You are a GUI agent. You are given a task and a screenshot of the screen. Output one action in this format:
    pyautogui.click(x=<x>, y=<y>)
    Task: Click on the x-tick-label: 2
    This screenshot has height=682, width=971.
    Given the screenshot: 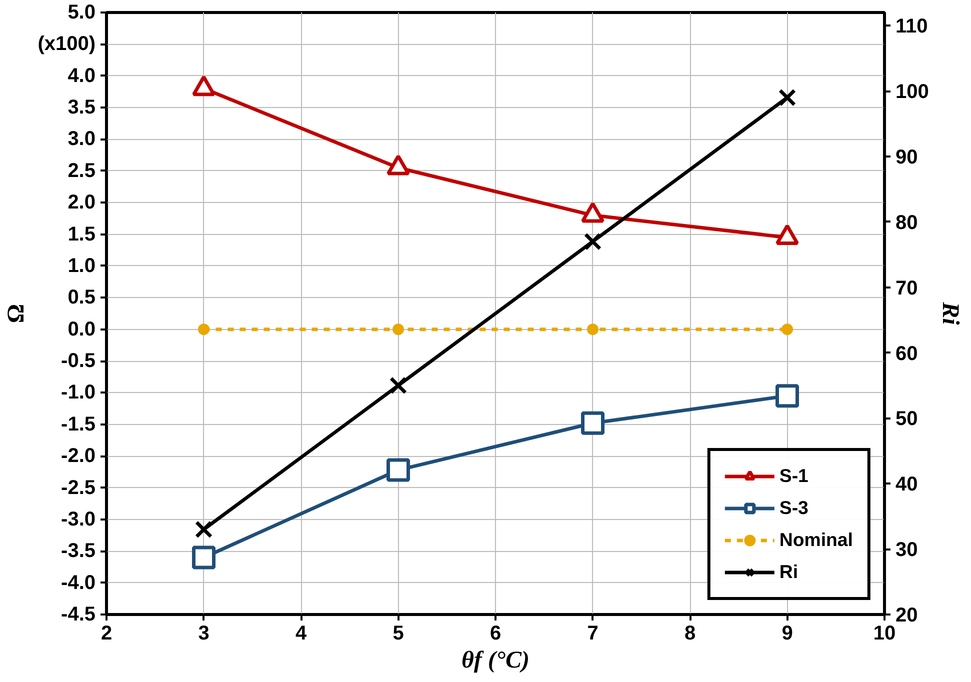 What is the action you would take?
    pyautogui.click(x=106, y=633)
    